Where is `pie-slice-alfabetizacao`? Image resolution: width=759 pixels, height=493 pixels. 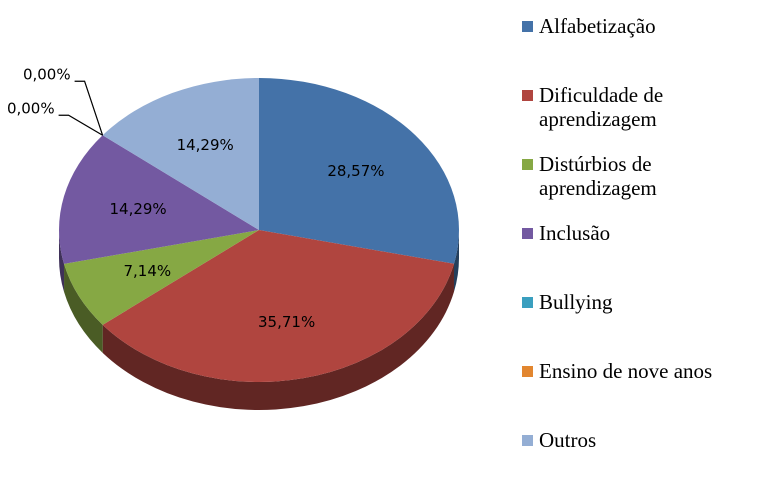
pie-slice-alfabetizacao is located at coordinates (359, 171).